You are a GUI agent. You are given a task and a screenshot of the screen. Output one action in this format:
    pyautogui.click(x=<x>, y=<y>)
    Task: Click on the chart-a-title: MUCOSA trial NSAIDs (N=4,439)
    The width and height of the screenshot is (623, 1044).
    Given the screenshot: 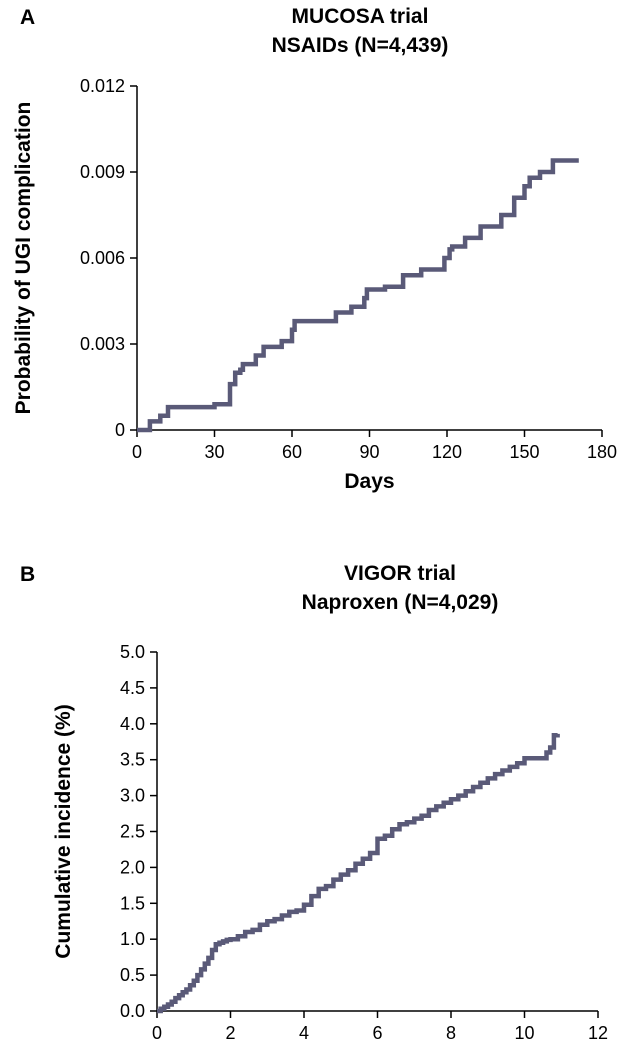 What is the action you would take?
    pyautogui.click(x=360, y=31)
    